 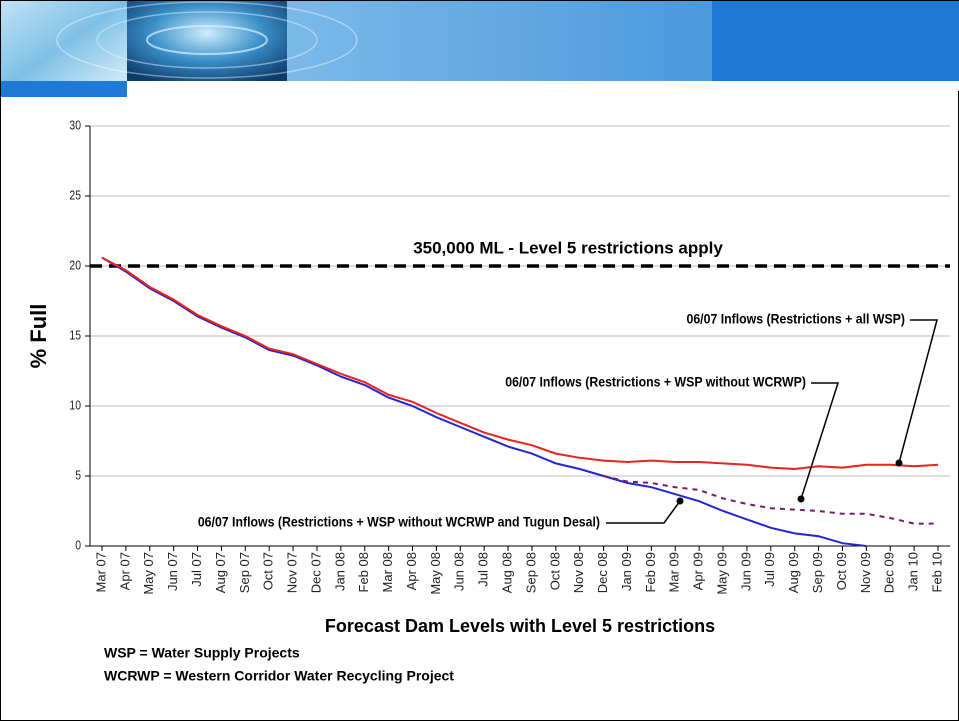 What do you see at coordinates (795, 319) in the screenshot?
I see `series-annotation: 06/07 Inflows (Restrictions + all WSP)` at bounding box center [795, 319].